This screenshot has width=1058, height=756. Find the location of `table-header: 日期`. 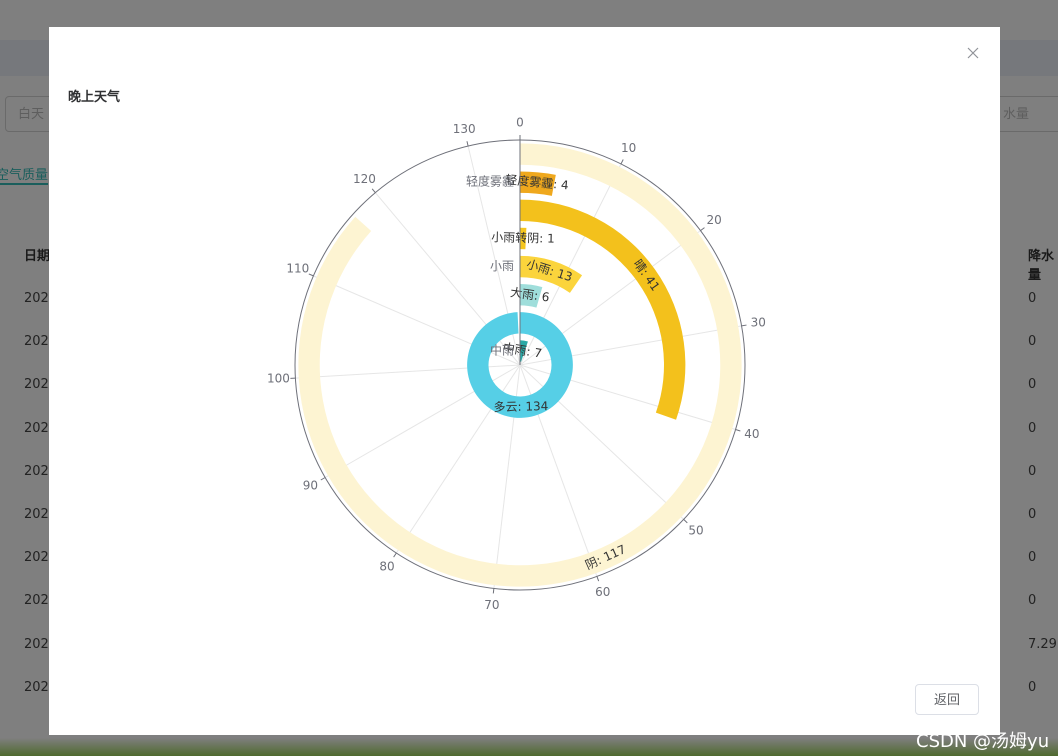

table-header: 日期 is located at coordinates (37, 256).